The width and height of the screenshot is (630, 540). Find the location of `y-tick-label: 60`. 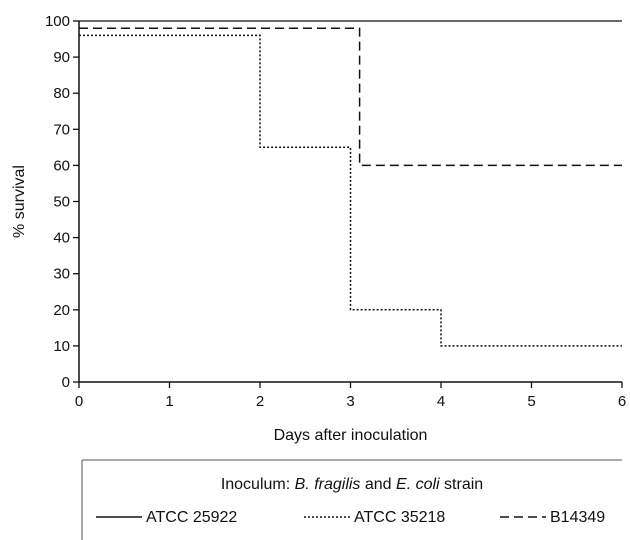

y-tick-label: 60 is located at coordinates (61, 165).